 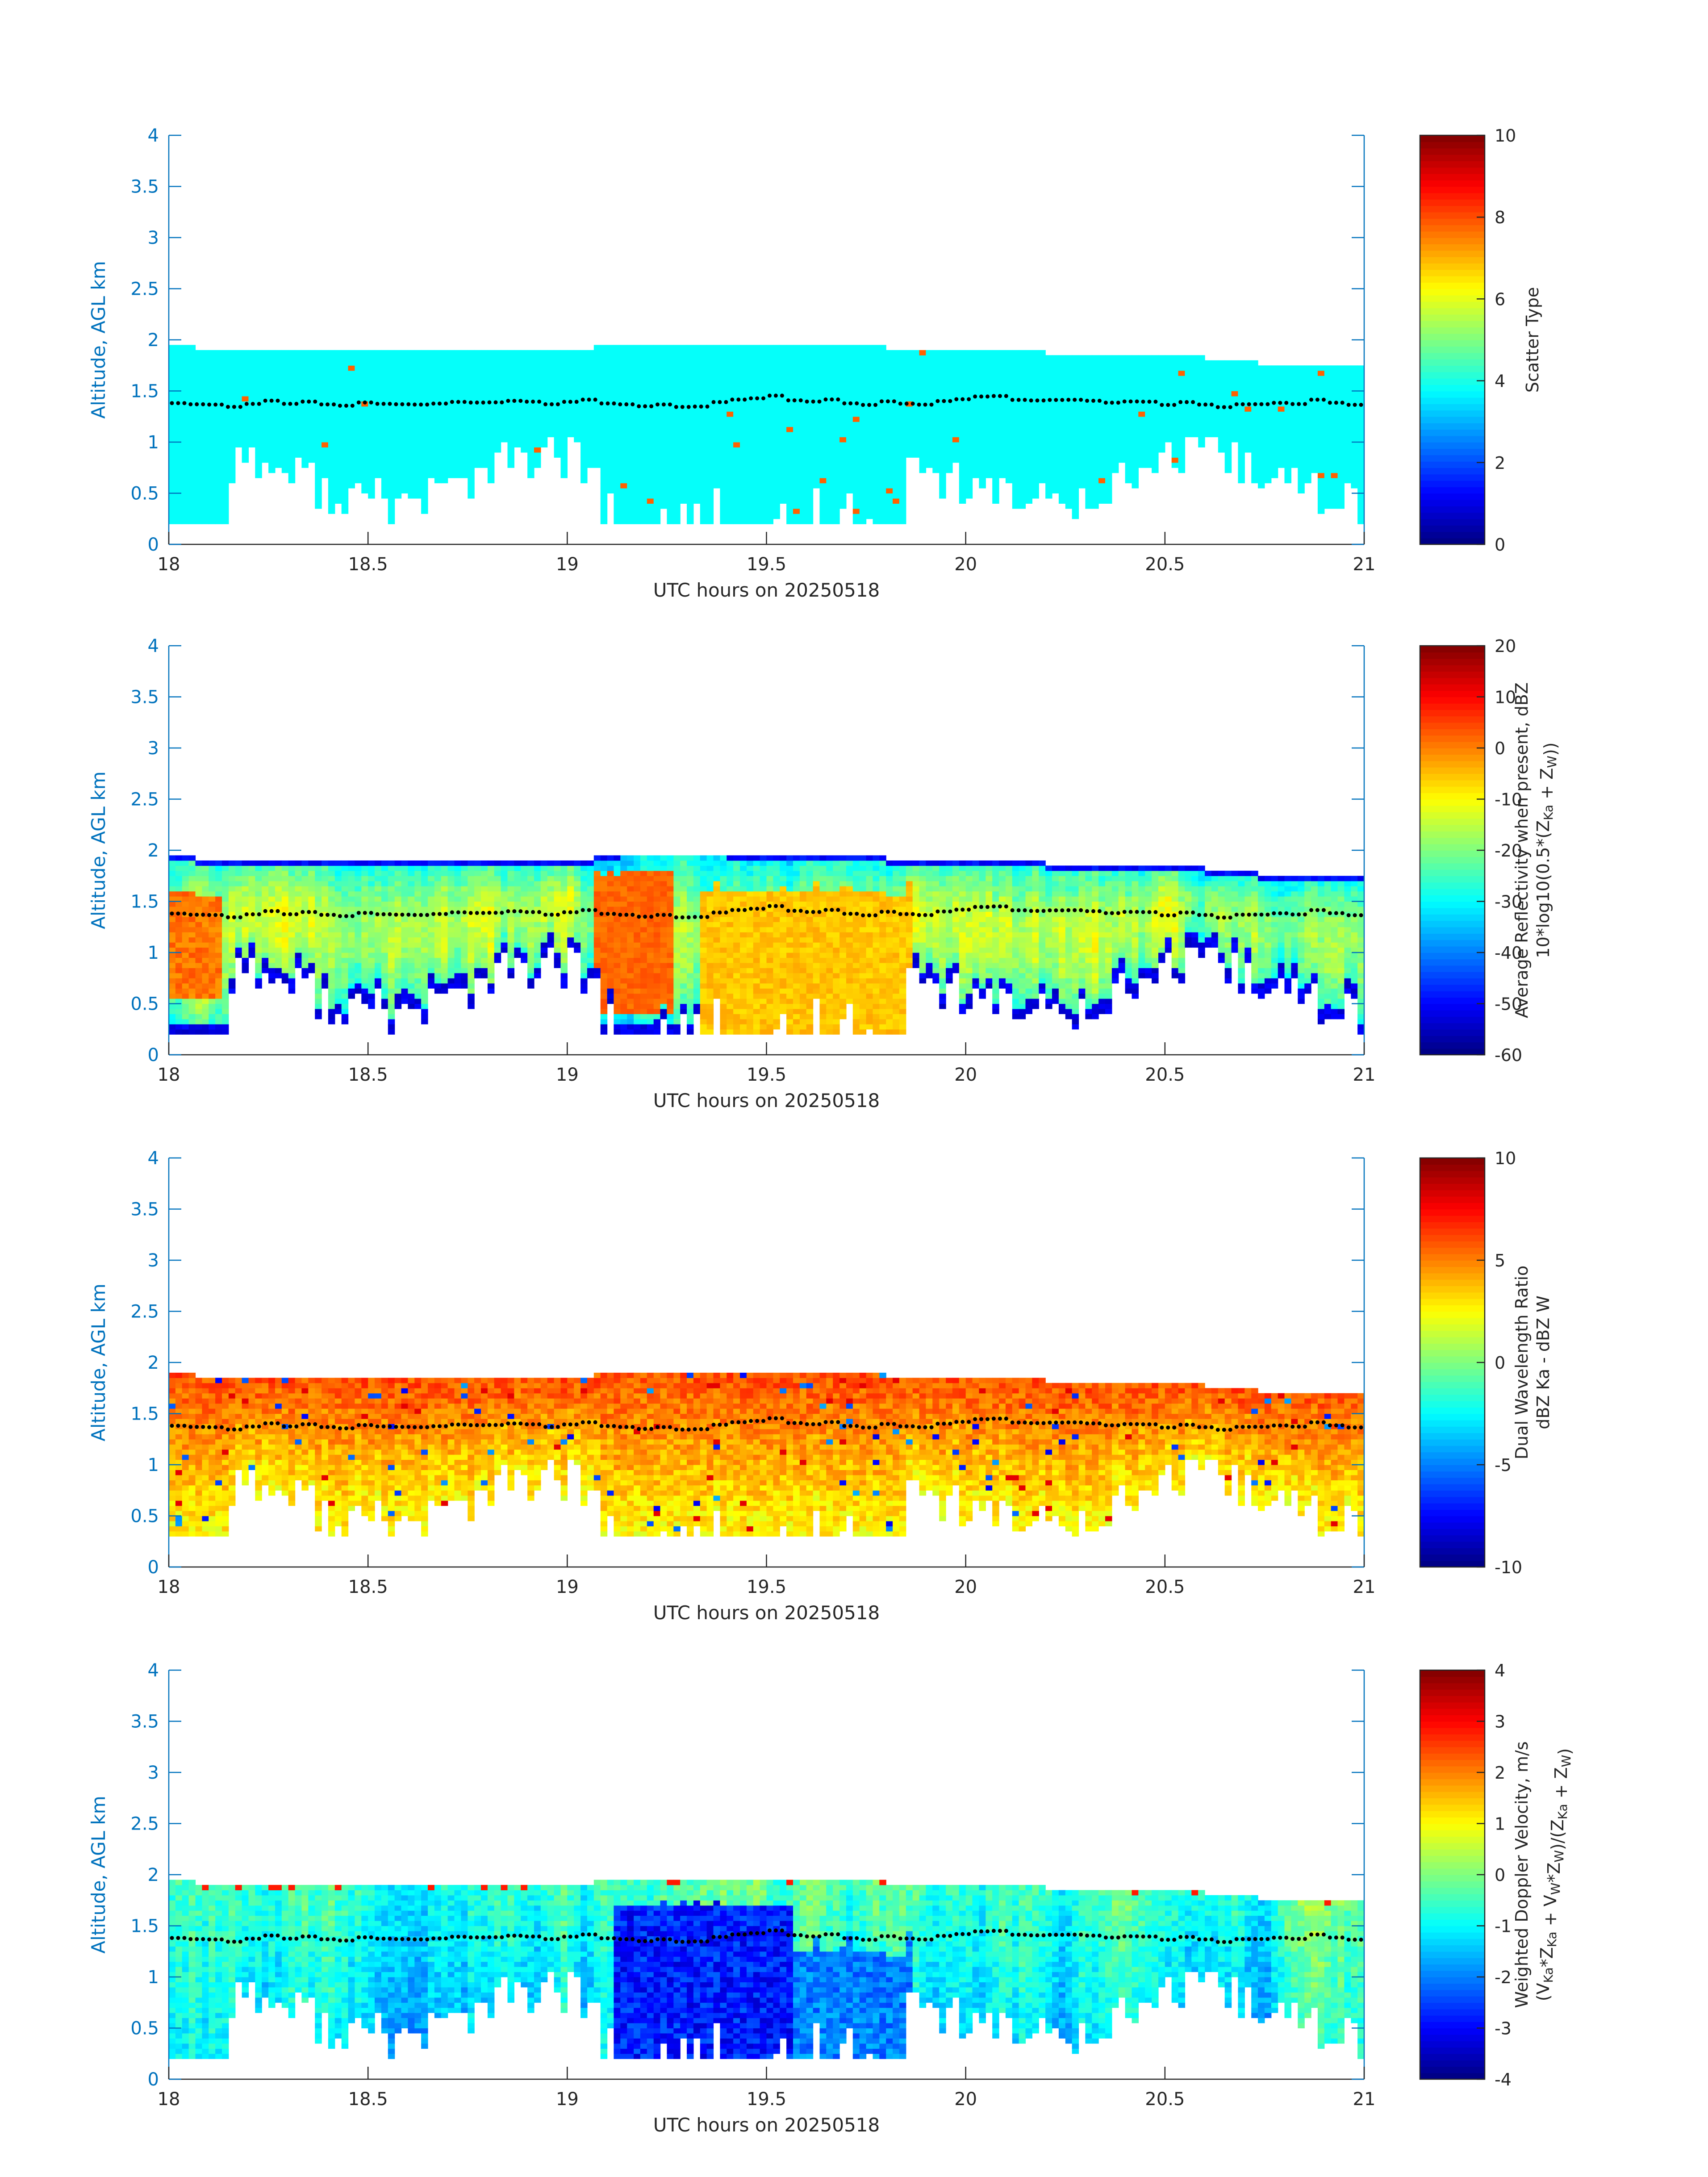 I want to click on melting-layer-dot, so click(x=278, y=401).